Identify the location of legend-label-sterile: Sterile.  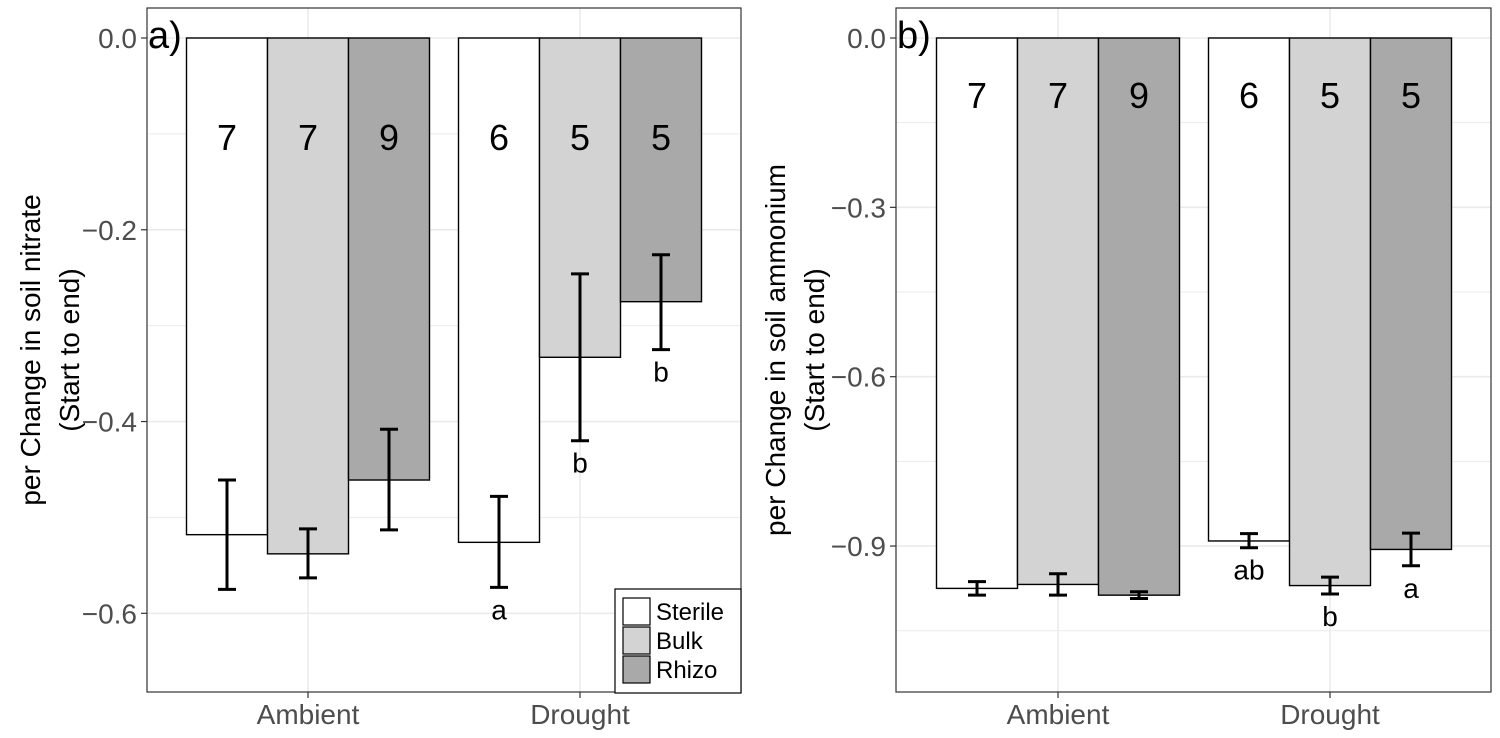
(690, 612).